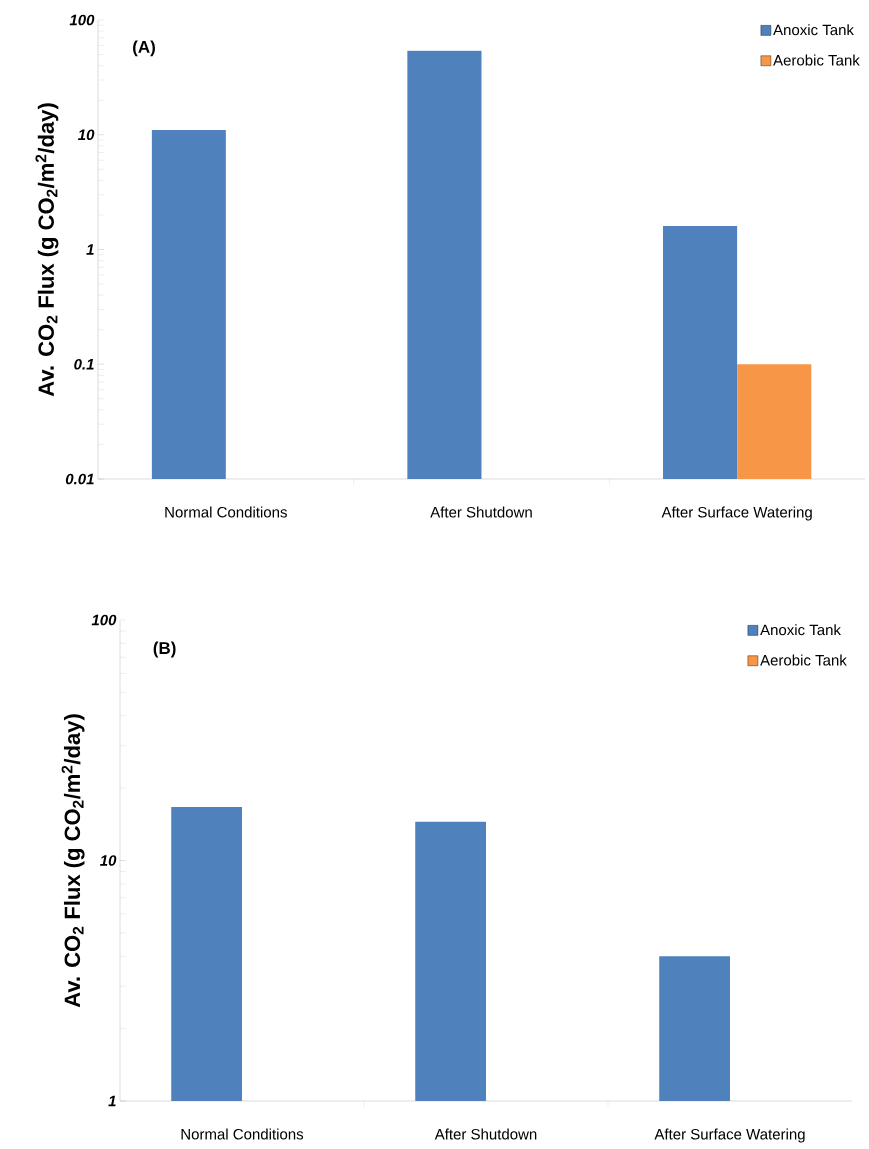 The height and width of the screenshot is (1149, 869). I want to click on y-tick-label: 0.1, so click(84, 364).